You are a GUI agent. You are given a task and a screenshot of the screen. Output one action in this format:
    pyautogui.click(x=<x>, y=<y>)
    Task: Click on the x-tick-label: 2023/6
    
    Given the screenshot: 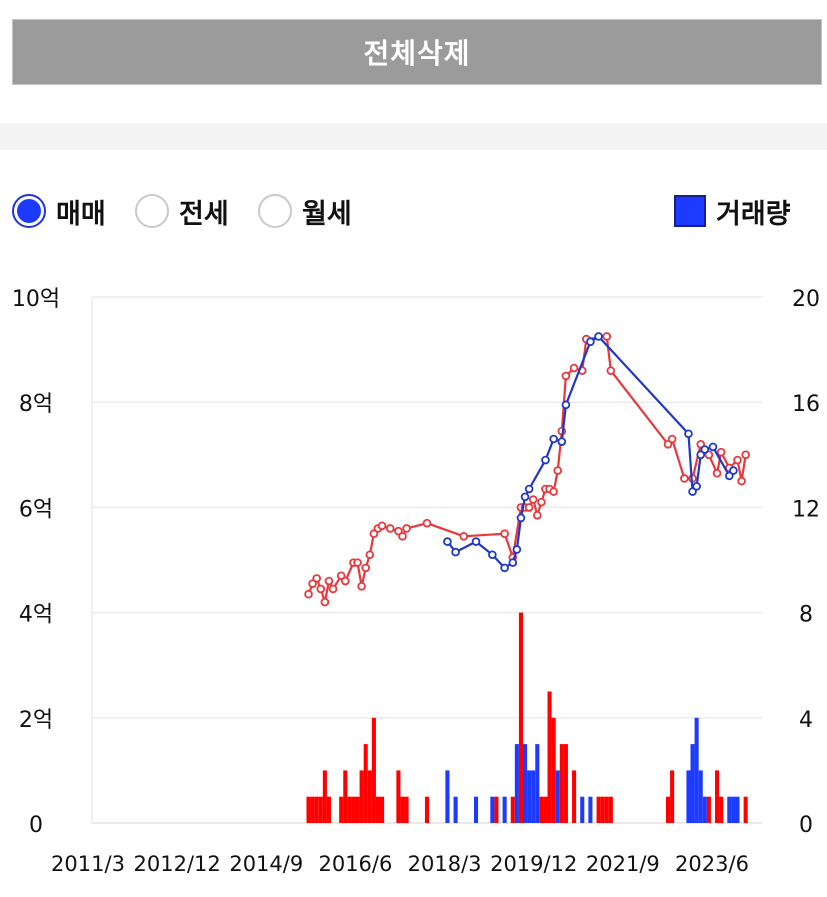 What is the action you would take?
    pyautogui.click(x=712, y=864)
    